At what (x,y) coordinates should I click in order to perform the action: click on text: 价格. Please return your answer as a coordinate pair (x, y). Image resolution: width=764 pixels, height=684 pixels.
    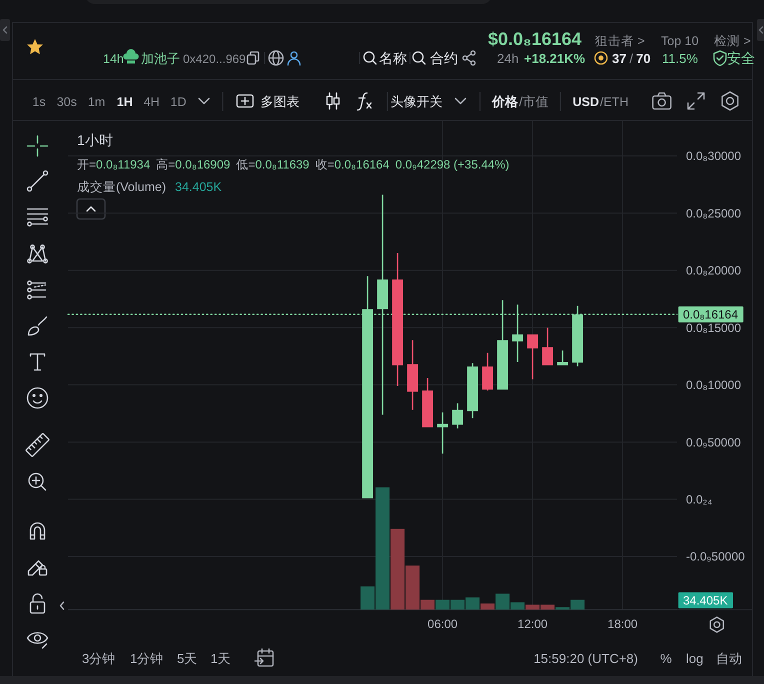
    Looking at the image, I should click on (505, 101).